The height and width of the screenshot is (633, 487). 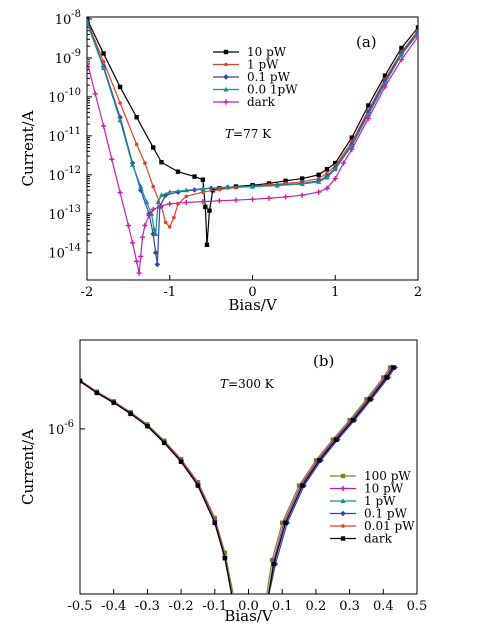 I want to click on x-tick-label: 0.2, so click(x=316, y=606).